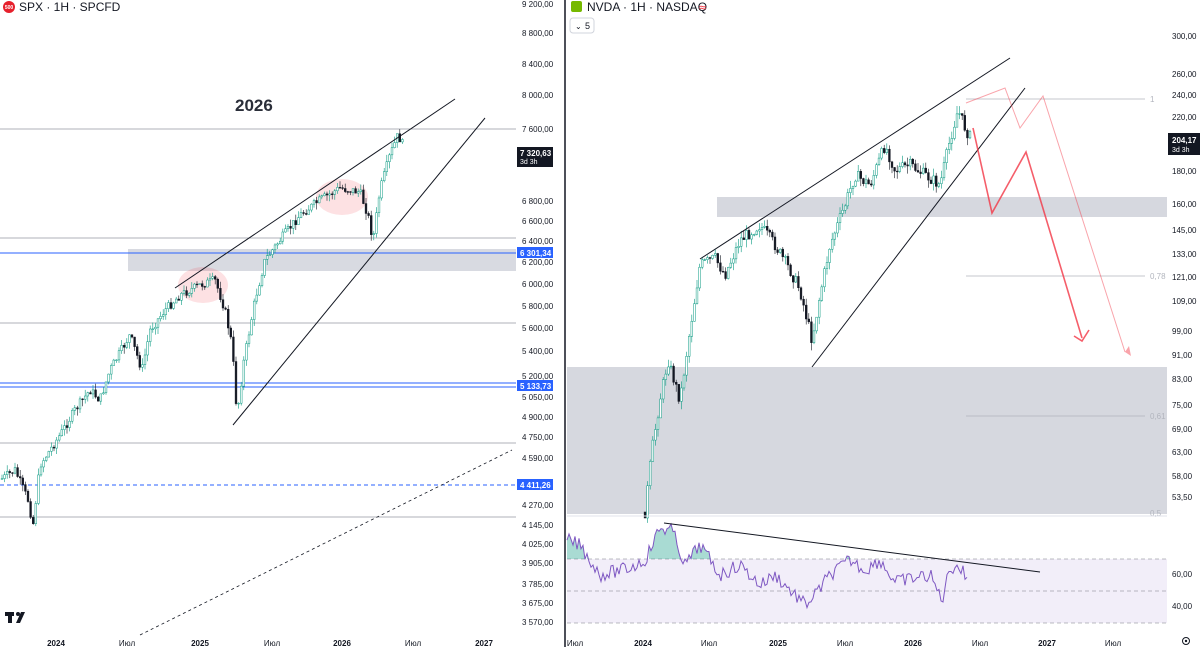 Image resolution: width=1200 pixels, height=647 pixels. What do you see at coordinates (1184, 254) in the screenshot?
I see `nvda-price-axis-label: 133,00` at bounding box center [1184, 254].